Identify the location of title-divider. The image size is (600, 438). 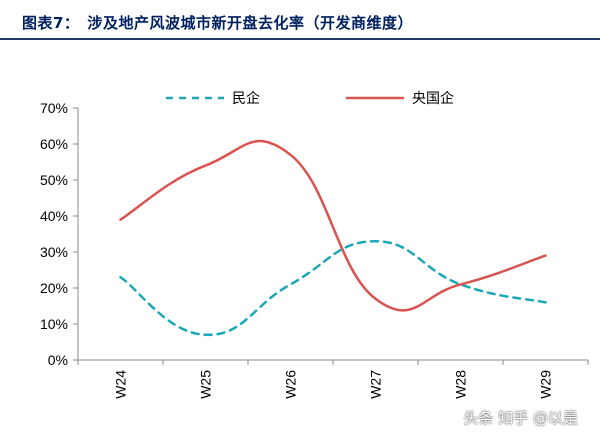
(300, 39).